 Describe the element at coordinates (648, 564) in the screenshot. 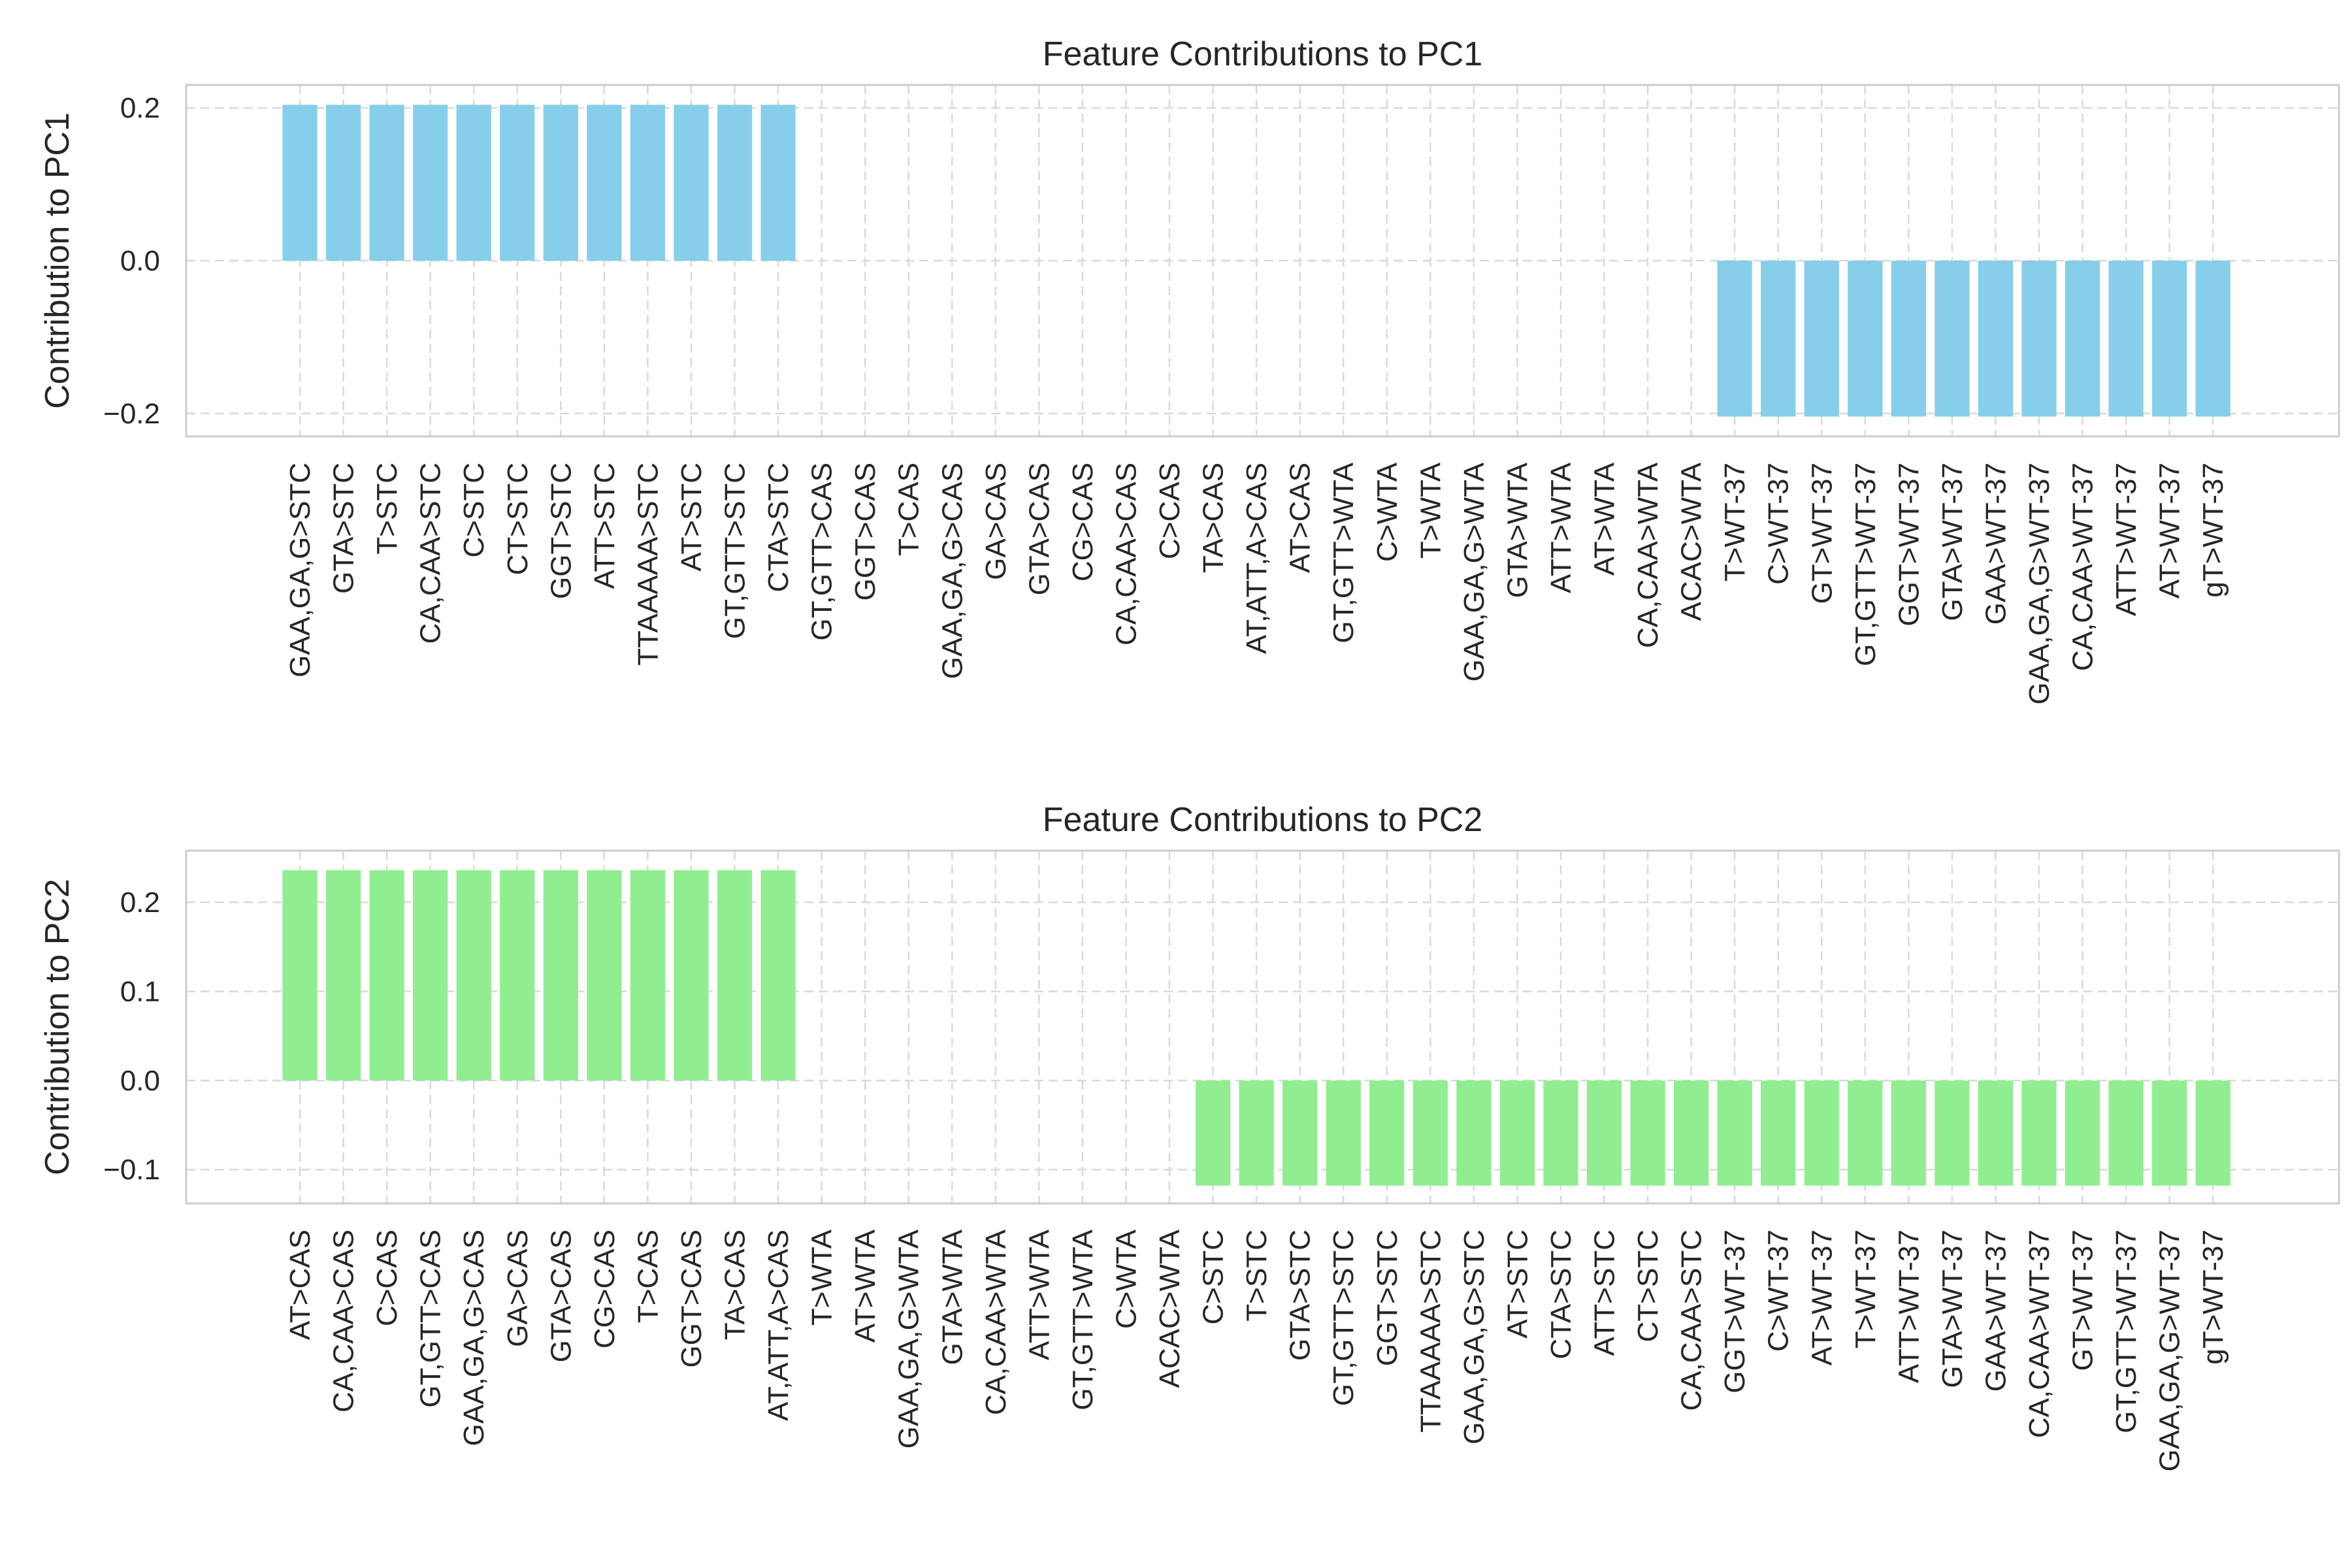

I see `x-tick-label: TTAAAAA>STC` at that location.